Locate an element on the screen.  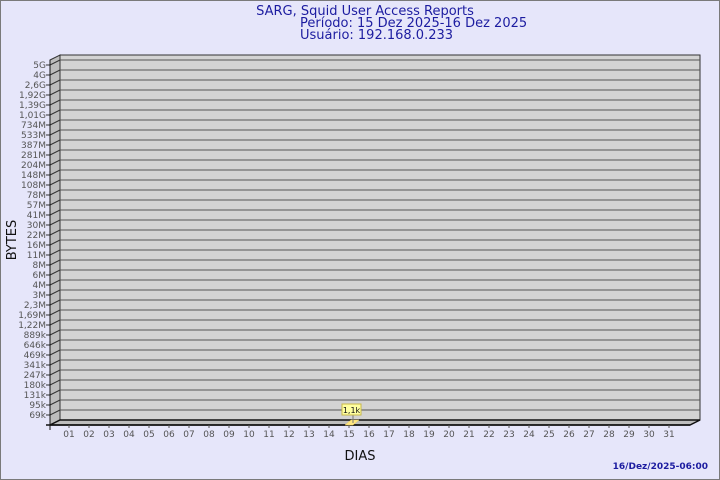
x-tick-label: 19 is located at coordinates (429, 435).